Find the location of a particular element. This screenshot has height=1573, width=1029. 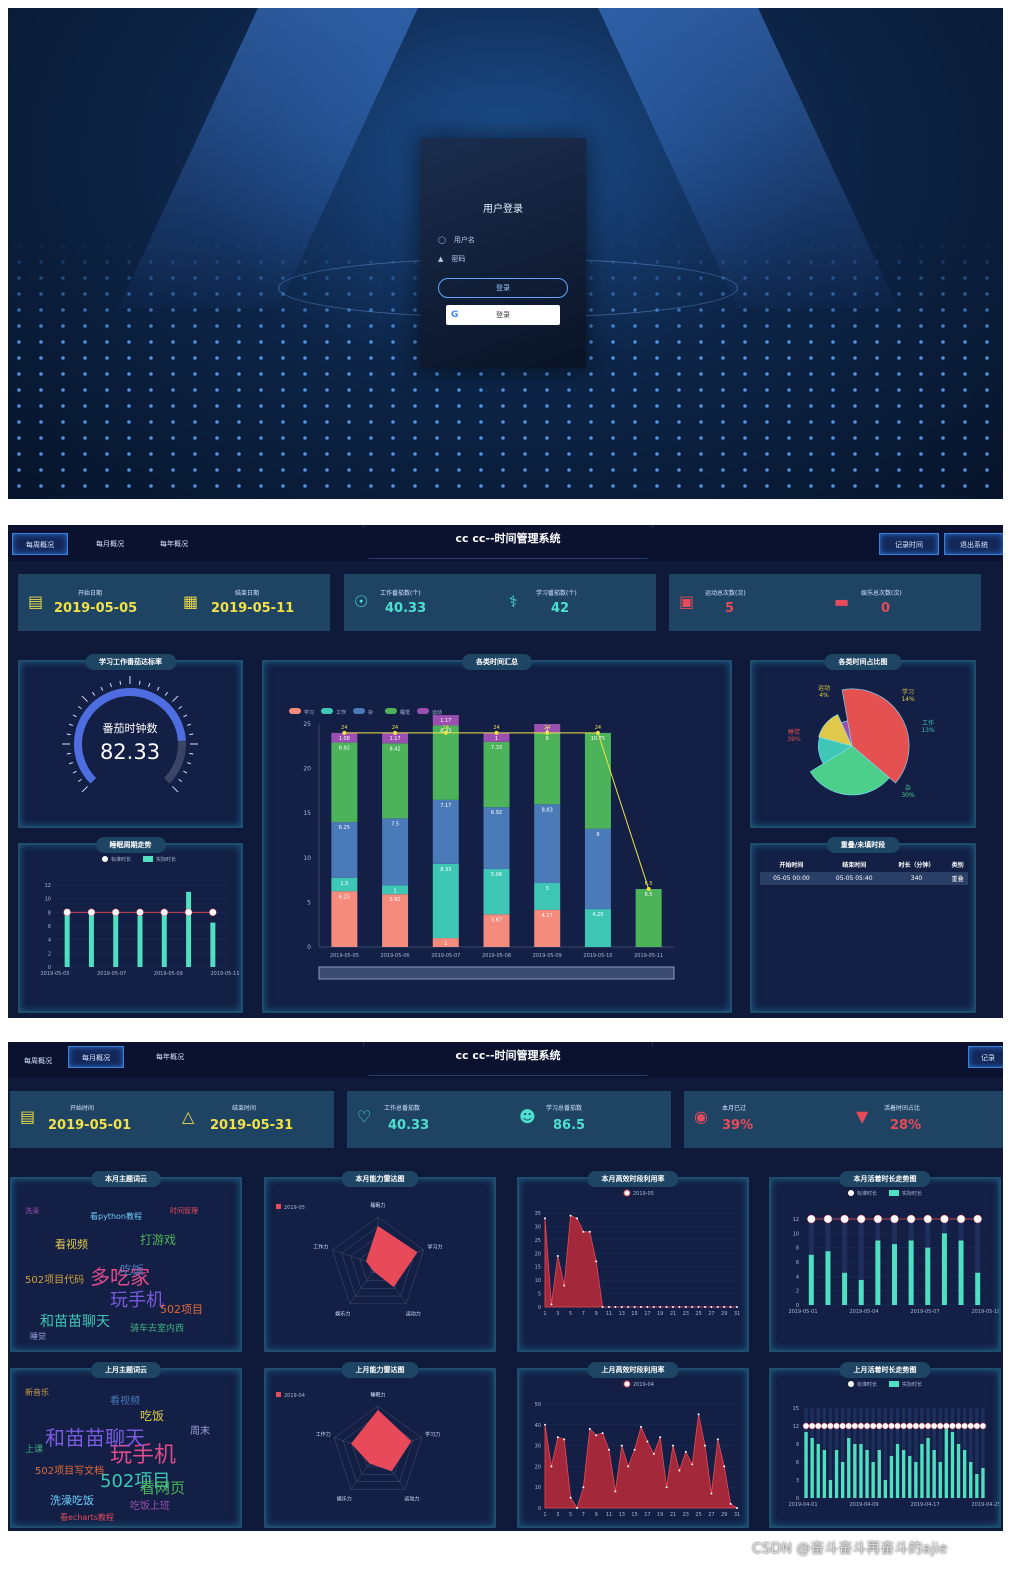

app-title: cc cc--时间管理系统 is located at coordinates (508, 1055).